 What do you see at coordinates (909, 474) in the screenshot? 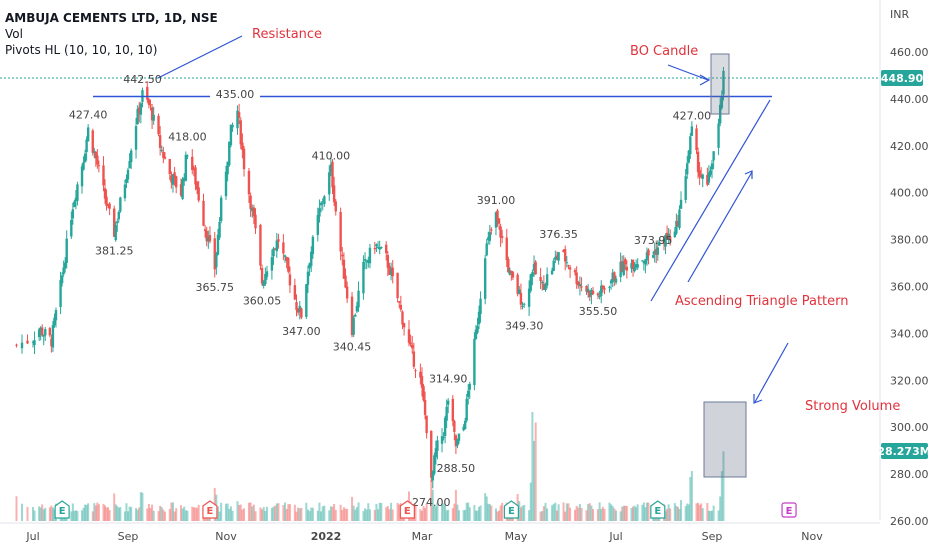
I see `price-tick: 280.00` at bounding box center [909, 474].